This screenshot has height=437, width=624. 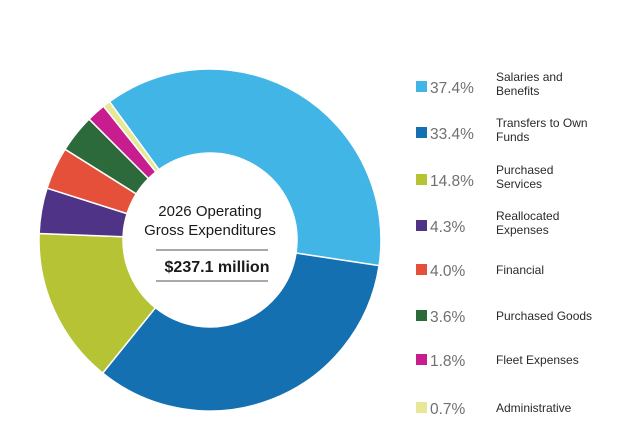 What do you see at coordinates (529, 84) in the screenshot?
I see `legend-label-salaries-and-benefits: Salaries and Benefits` at bounding box center [529, 84].